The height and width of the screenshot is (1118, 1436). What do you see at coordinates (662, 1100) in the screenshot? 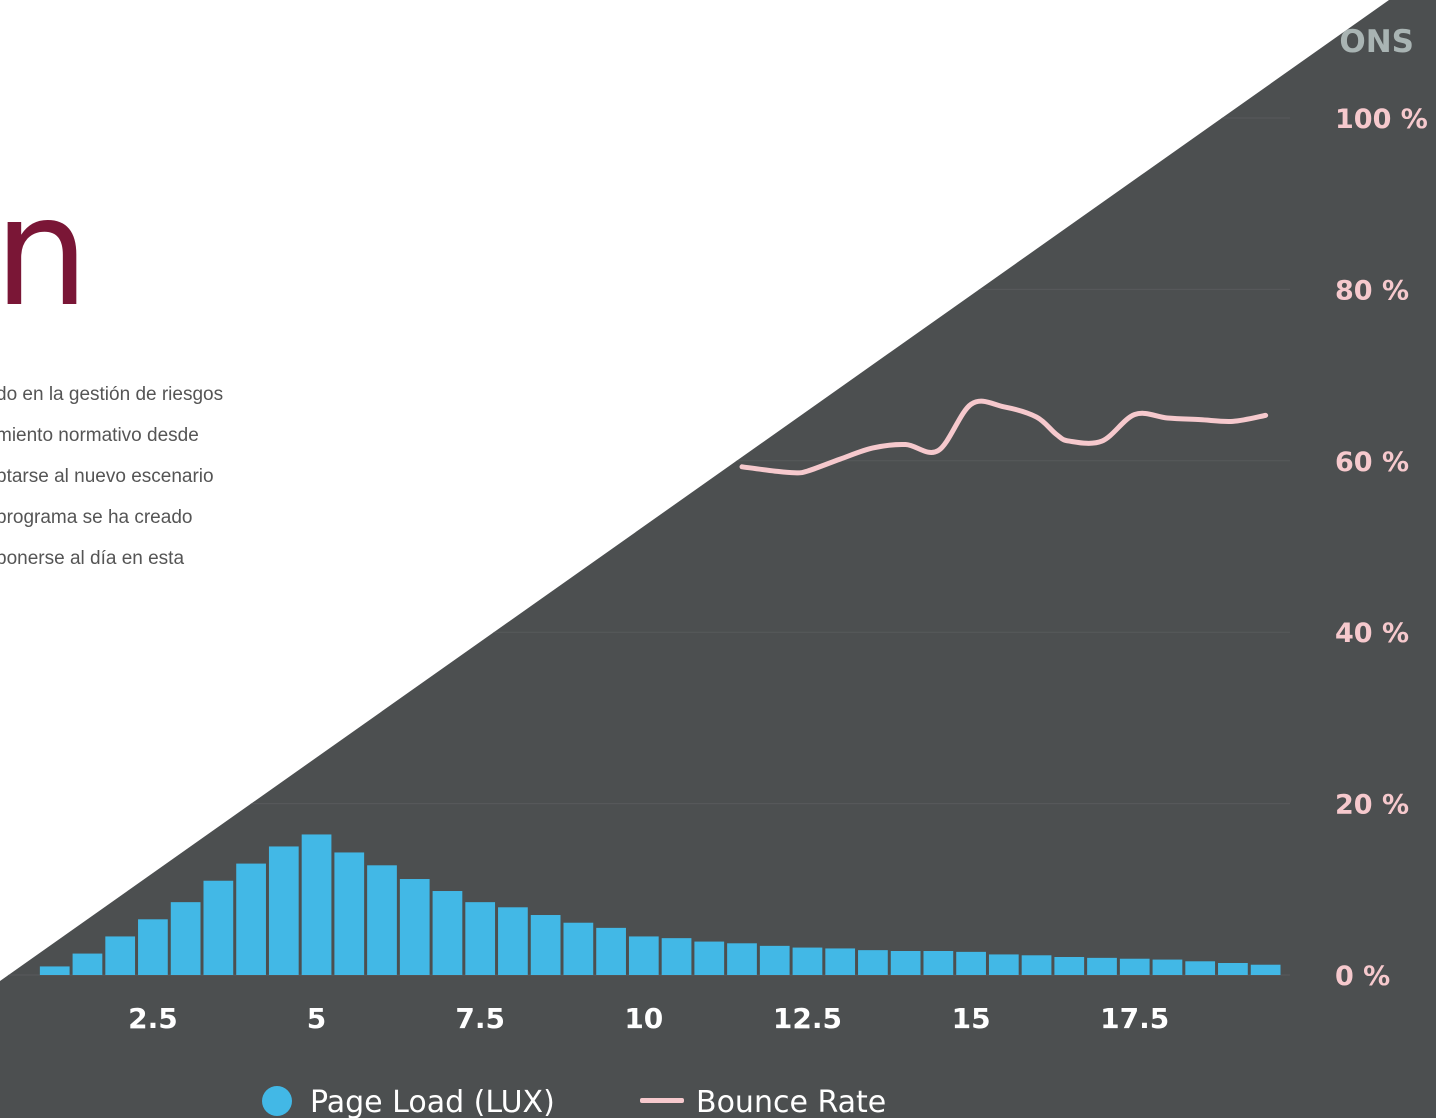
I see `bounce-rate-legend-swatch` at bounding box center [662, 1100].